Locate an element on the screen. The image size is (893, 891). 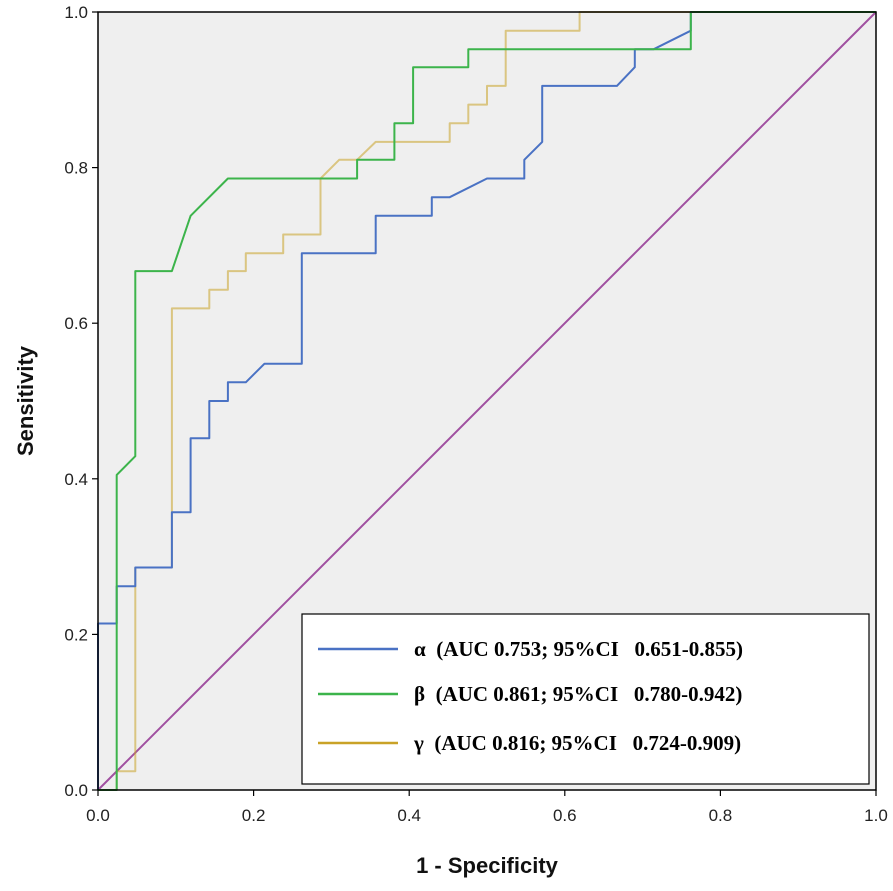
y-tick-label: 0.4 is located at coordinates (76, 479).